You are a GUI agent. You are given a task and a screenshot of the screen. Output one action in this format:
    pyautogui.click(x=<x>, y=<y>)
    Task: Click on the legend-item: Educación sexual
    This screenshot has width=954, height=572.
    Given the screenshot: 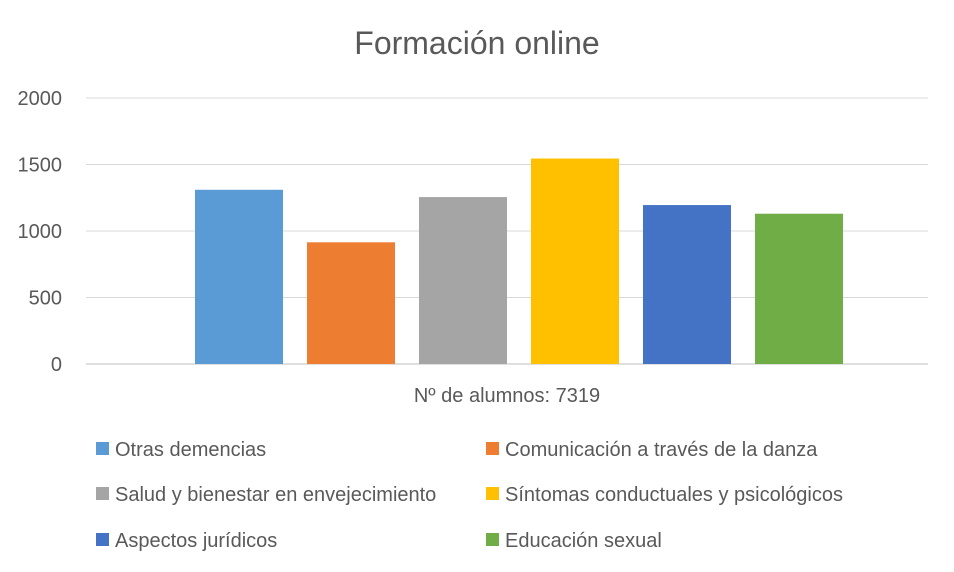 What is the action you would take?
    pyautogui.click(x=574, y=541)
    